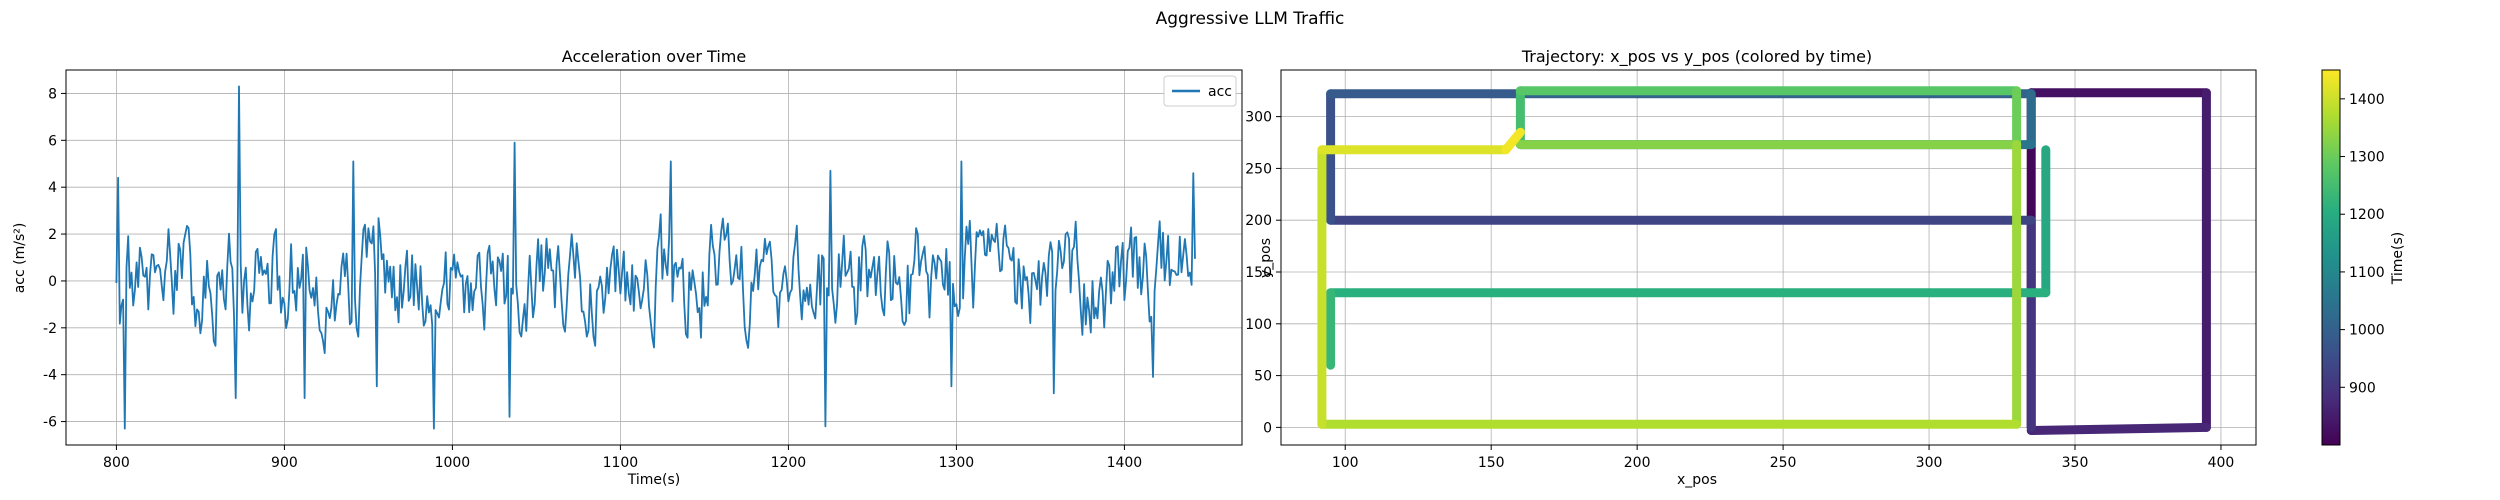 The width and height of the screenshot is (2500, 500). What do you see at coordinates (2221, 463) in the screenshot?
I see `x-tick-label: 400` at bounding box center [2221, 463].